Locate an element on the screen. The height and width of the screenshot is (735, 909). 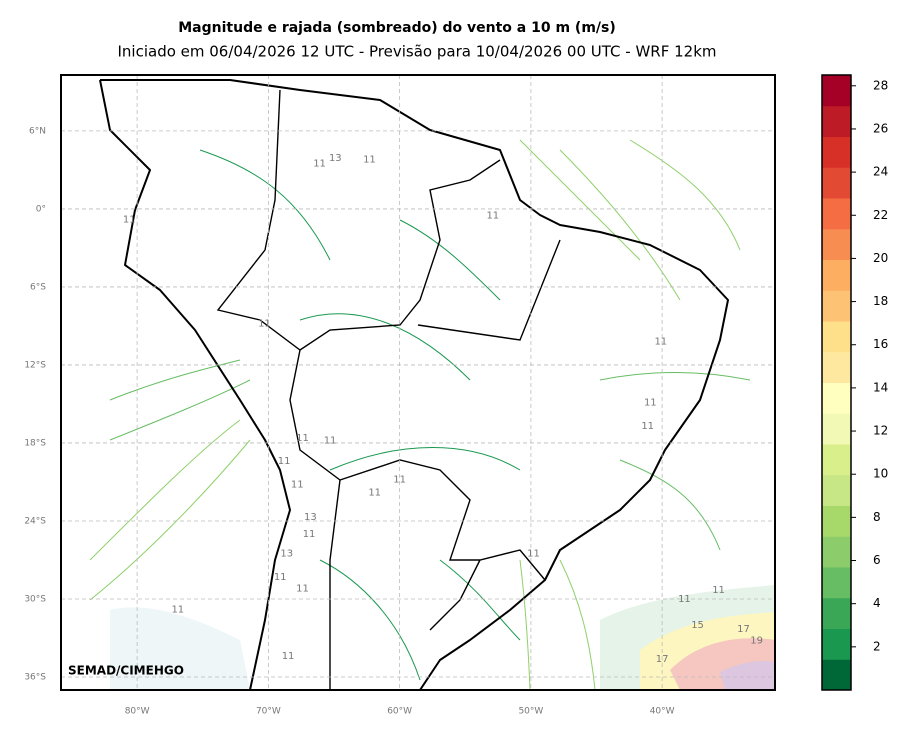
colorbar-tick-label: 20 is located at coordinates (880, 258).